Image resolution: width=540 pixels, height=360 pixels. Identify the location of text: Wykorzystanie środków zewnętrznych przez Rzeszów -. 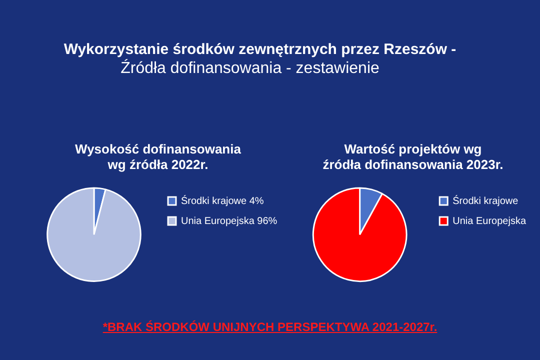
(260, 49).